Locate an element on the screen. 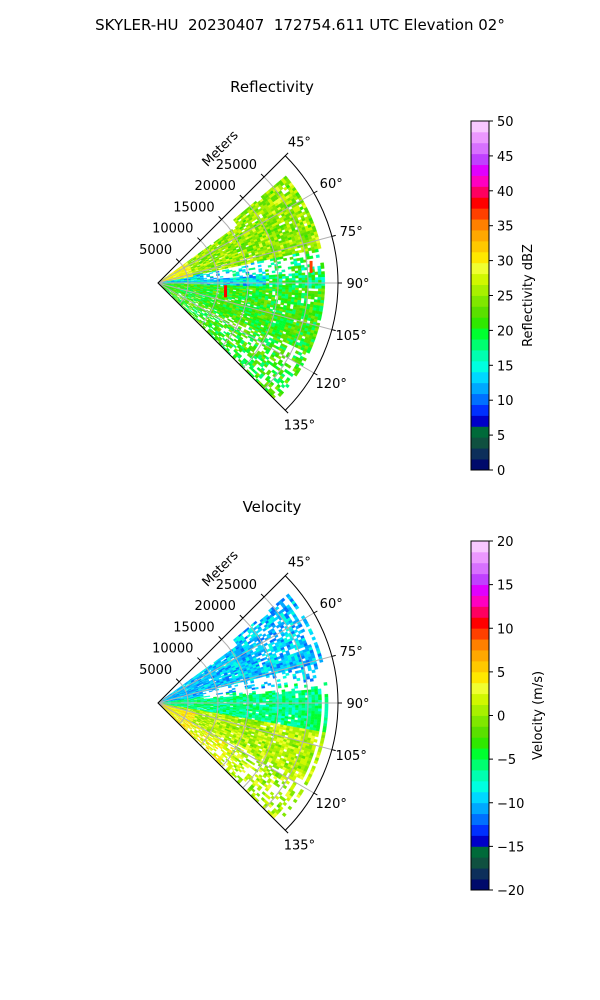 This screenshot has height=1000, width=600. range-tick-label: 20000 is located at coordinates (214, 186).